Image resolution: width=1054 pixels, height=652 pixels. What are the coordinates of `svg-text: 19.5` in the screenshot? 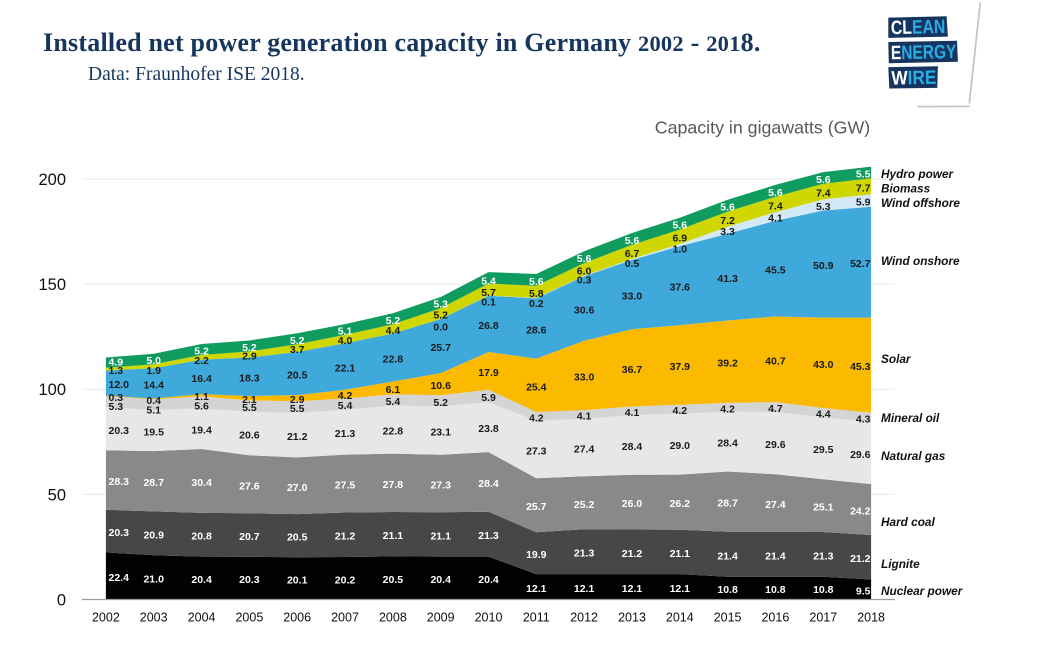 It's located at (153, 433).